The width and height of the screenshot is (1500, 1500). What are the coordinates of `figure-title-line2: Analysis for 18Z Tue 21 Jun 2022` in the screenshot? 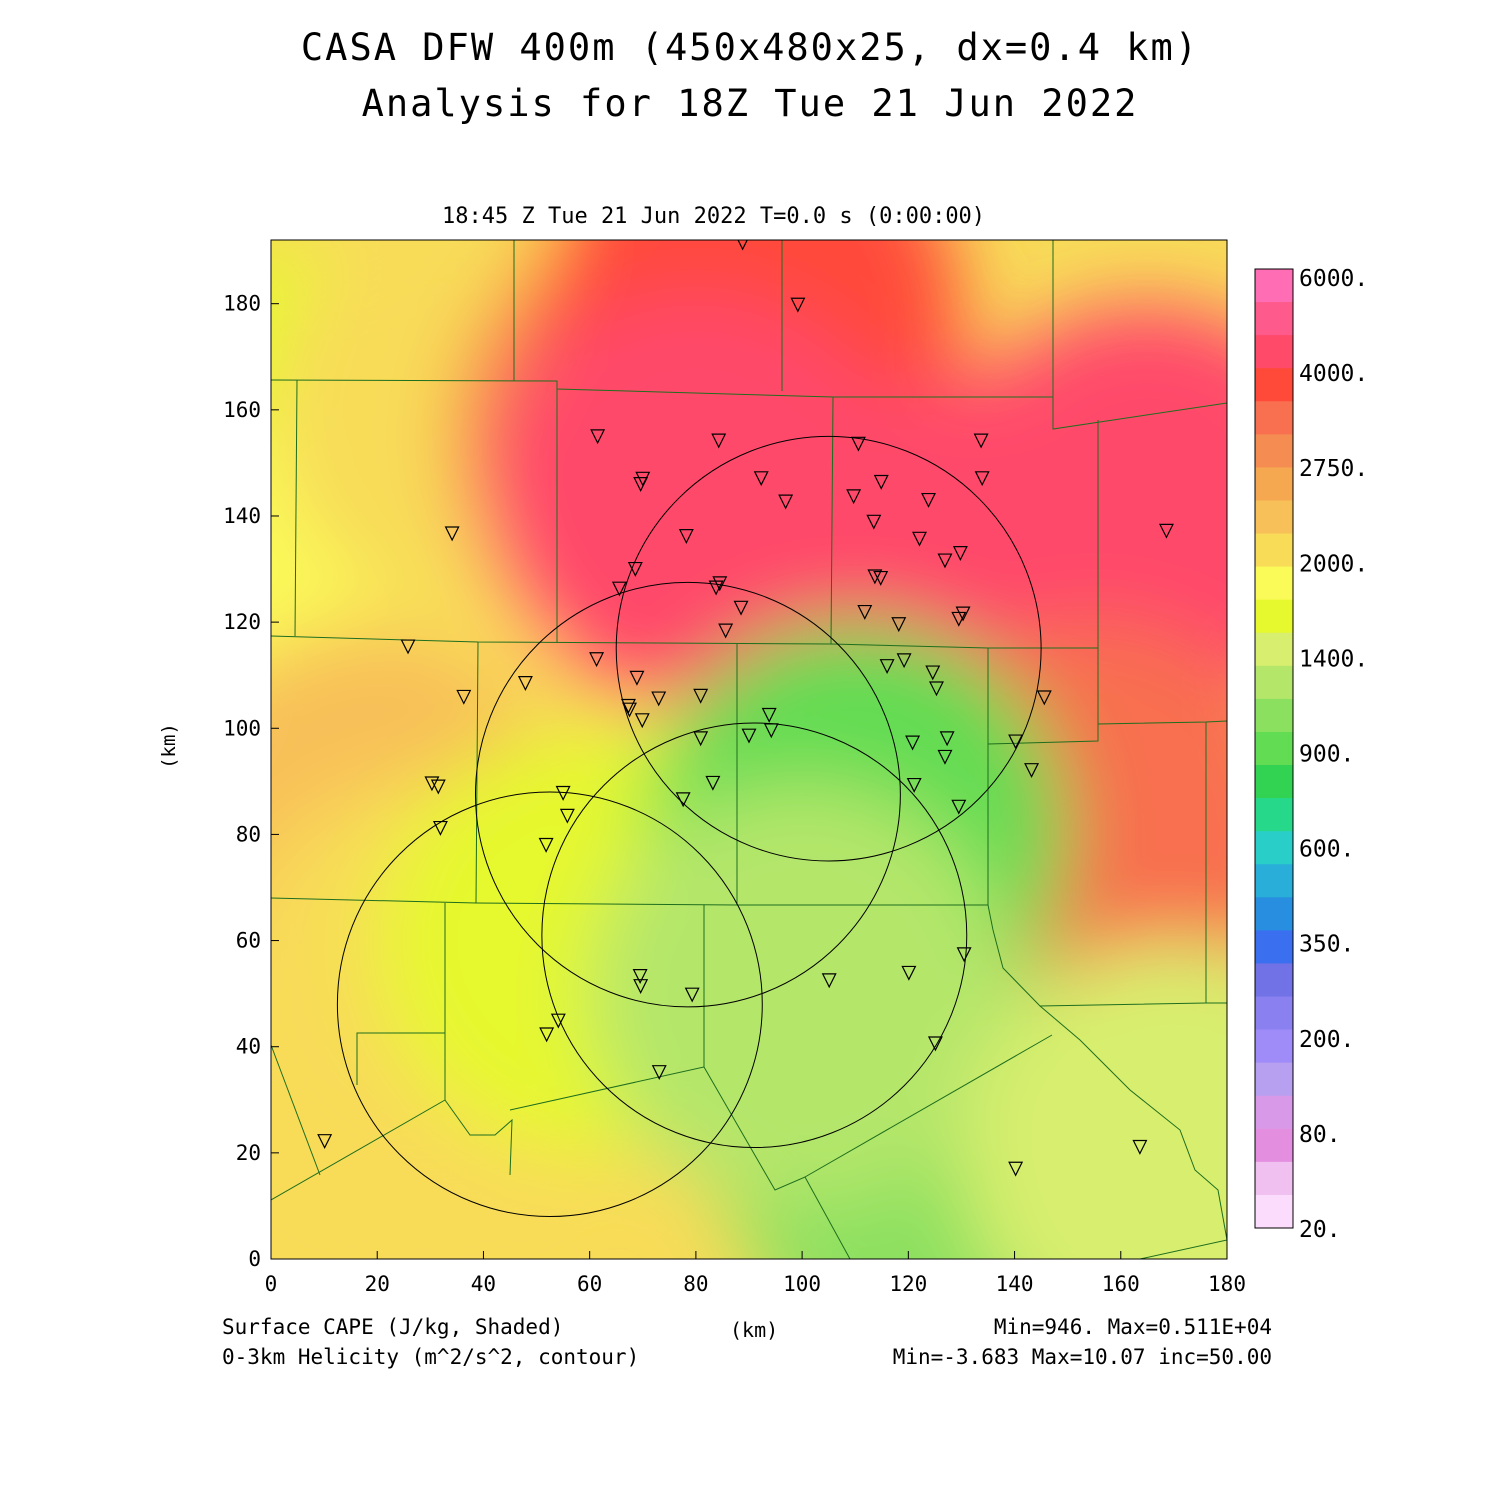 It's located at (750, 103).